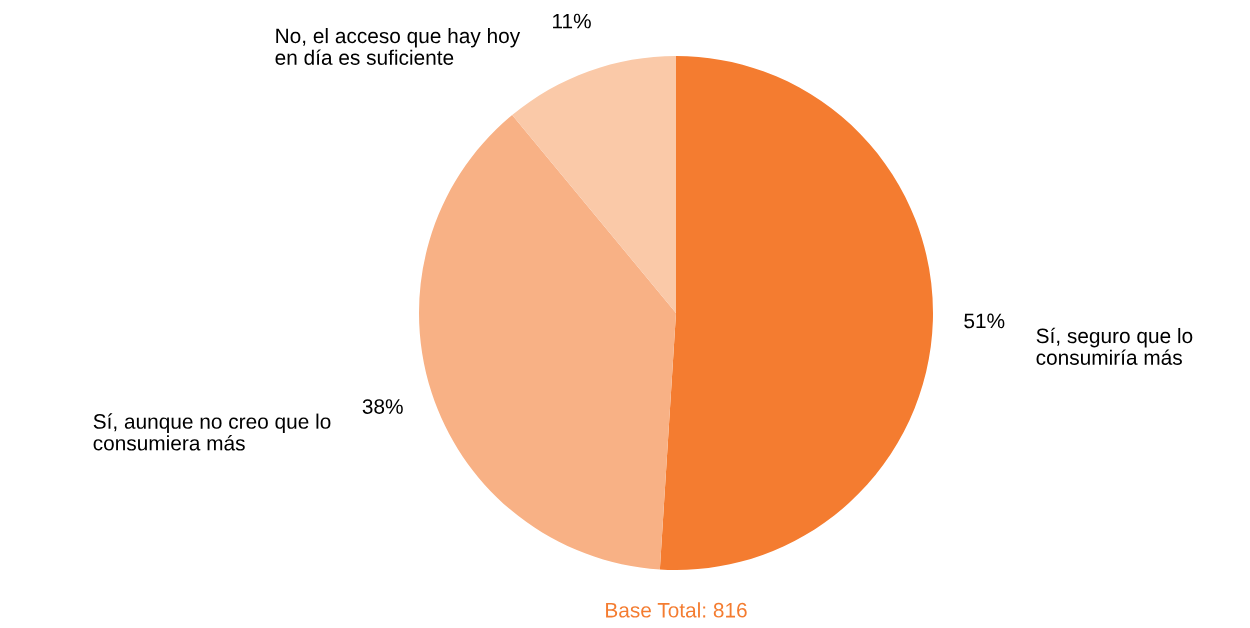 The width and height of the screenshot is (1250, 628). I want to click on data-label: 51%, so click(984, 321).